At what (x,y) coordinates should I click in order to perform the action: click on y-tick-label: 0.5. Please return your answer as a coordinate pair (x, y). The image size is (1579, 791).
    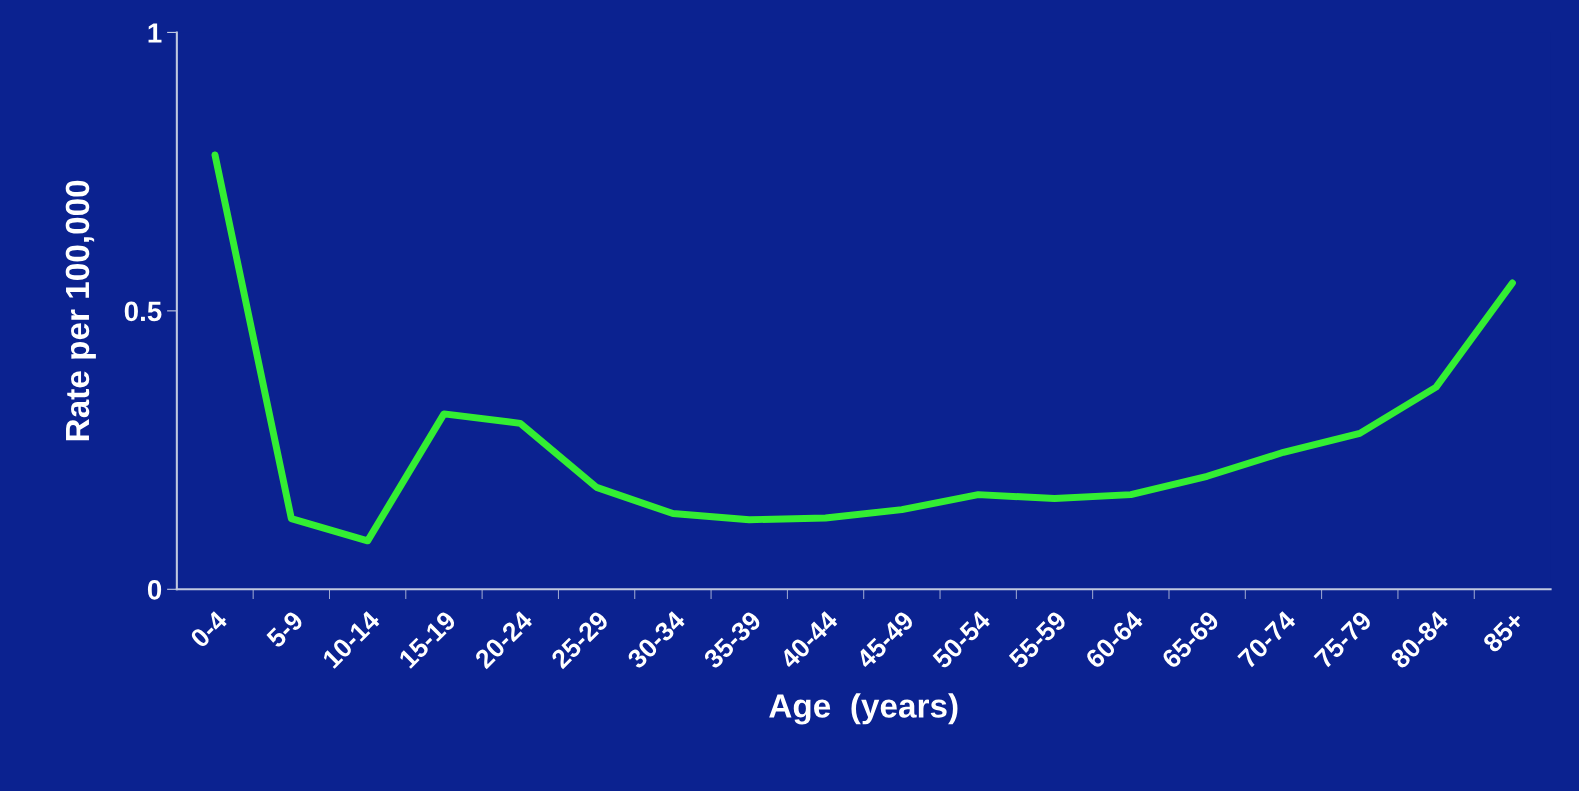
    Looking at the image, I should click on (143, 311).